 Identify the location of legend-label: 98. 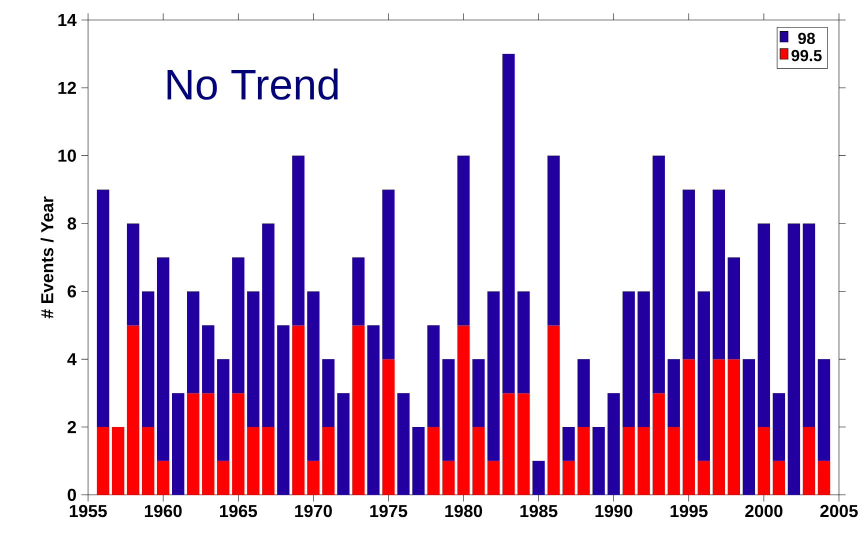
(806, 38).